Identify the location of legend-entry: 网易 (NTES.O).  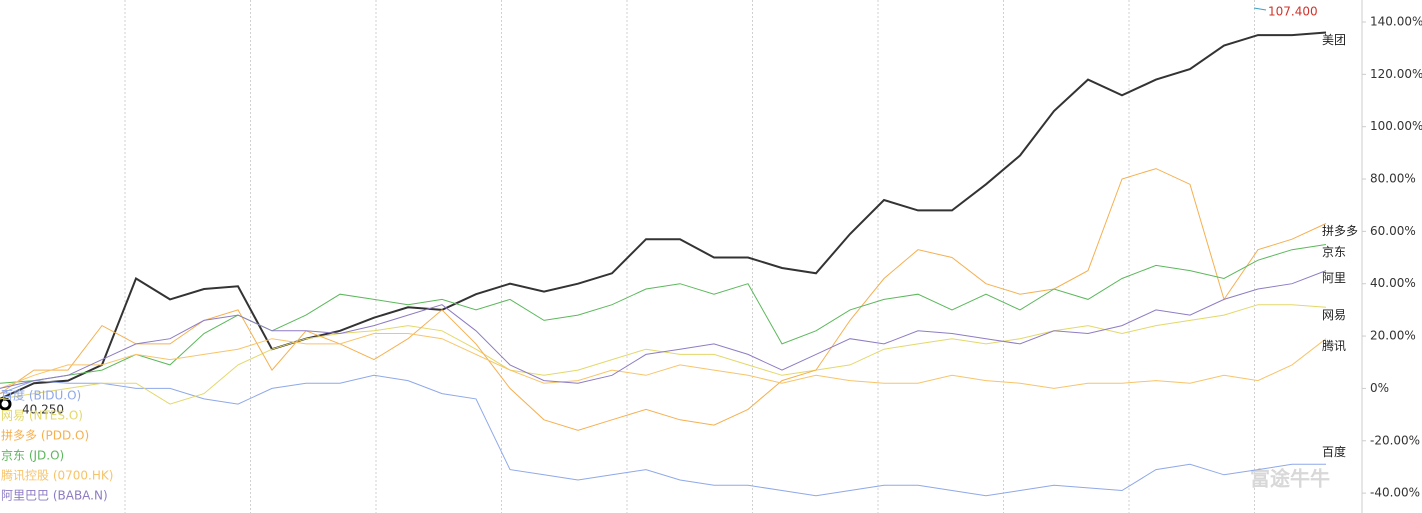
(42, 416).